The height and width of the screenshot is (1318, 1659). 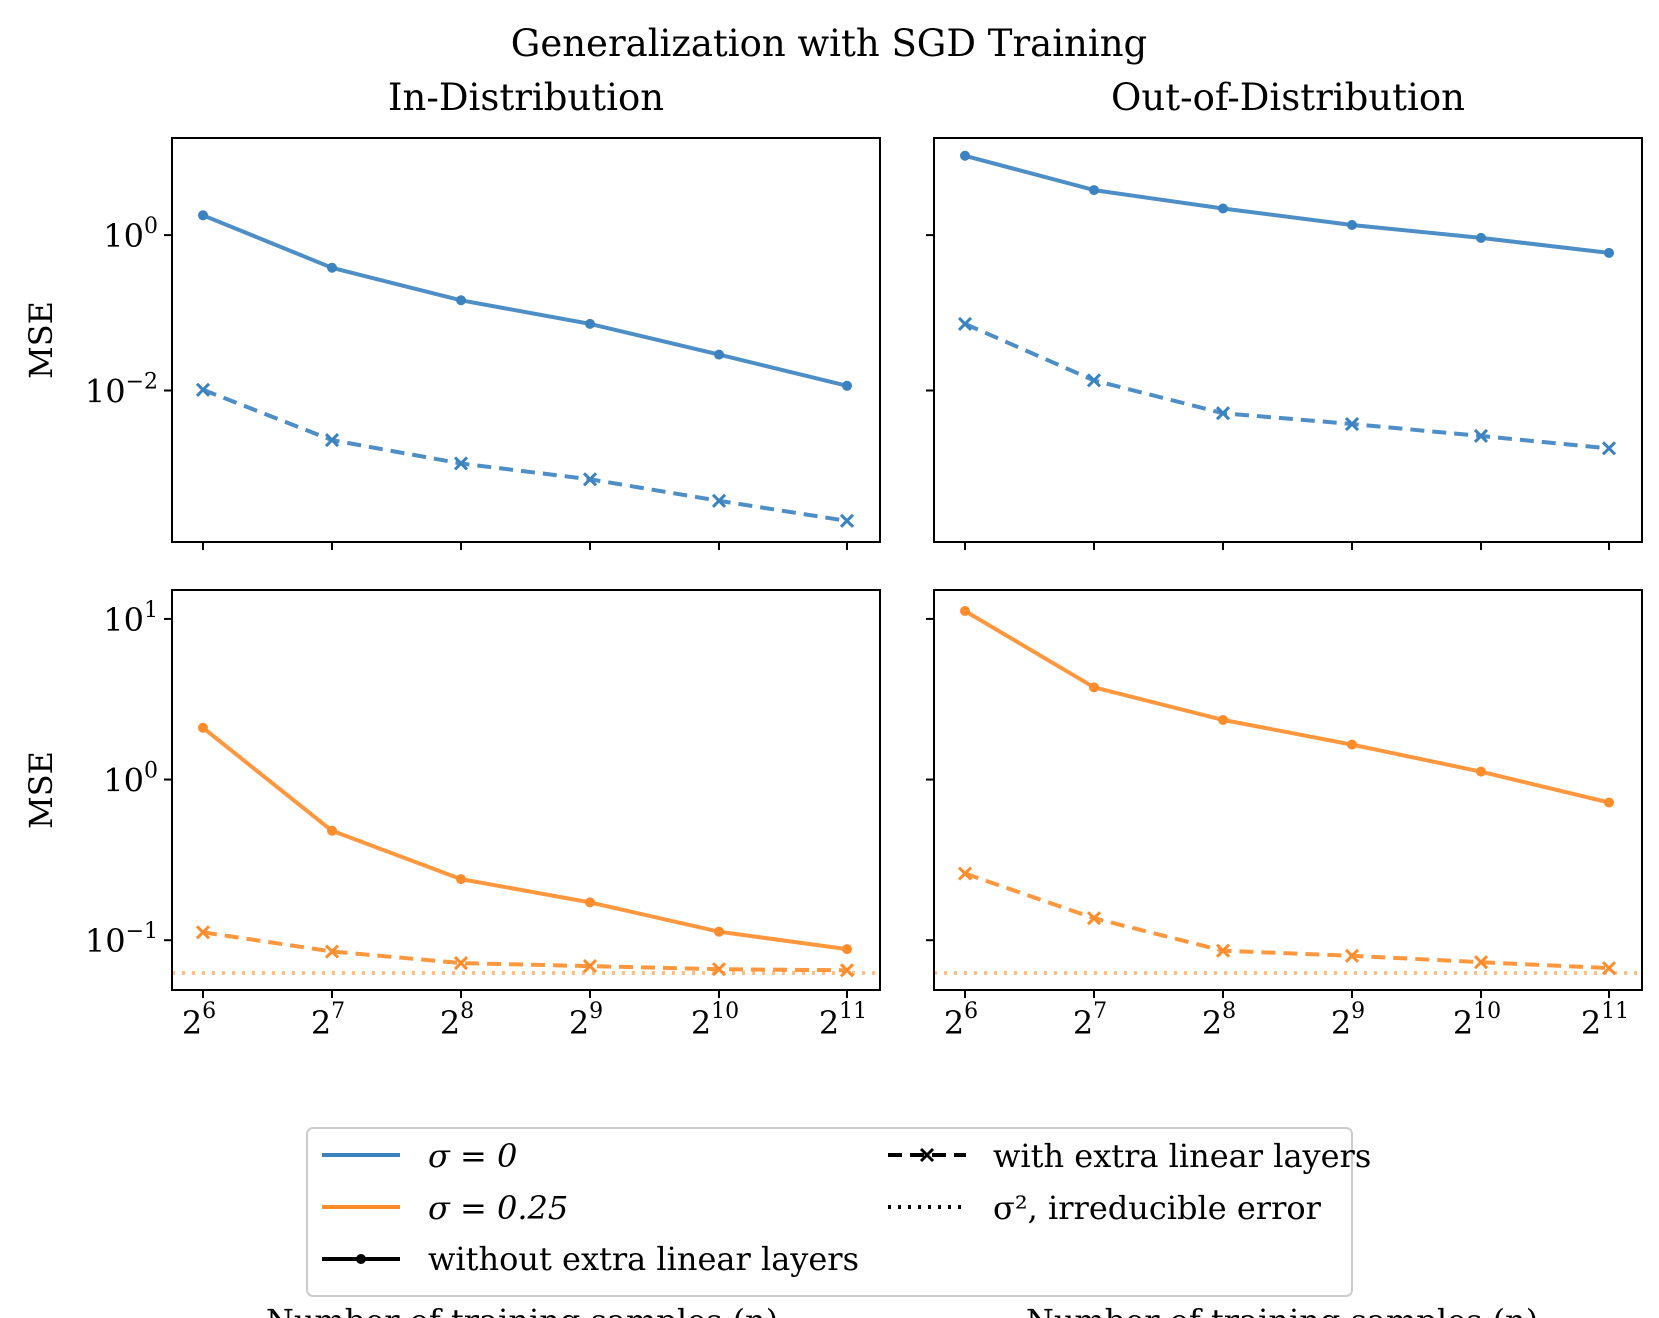 I want to click on legend-sigma025-label: σ = 0.25, so click(x=498, y=1208).